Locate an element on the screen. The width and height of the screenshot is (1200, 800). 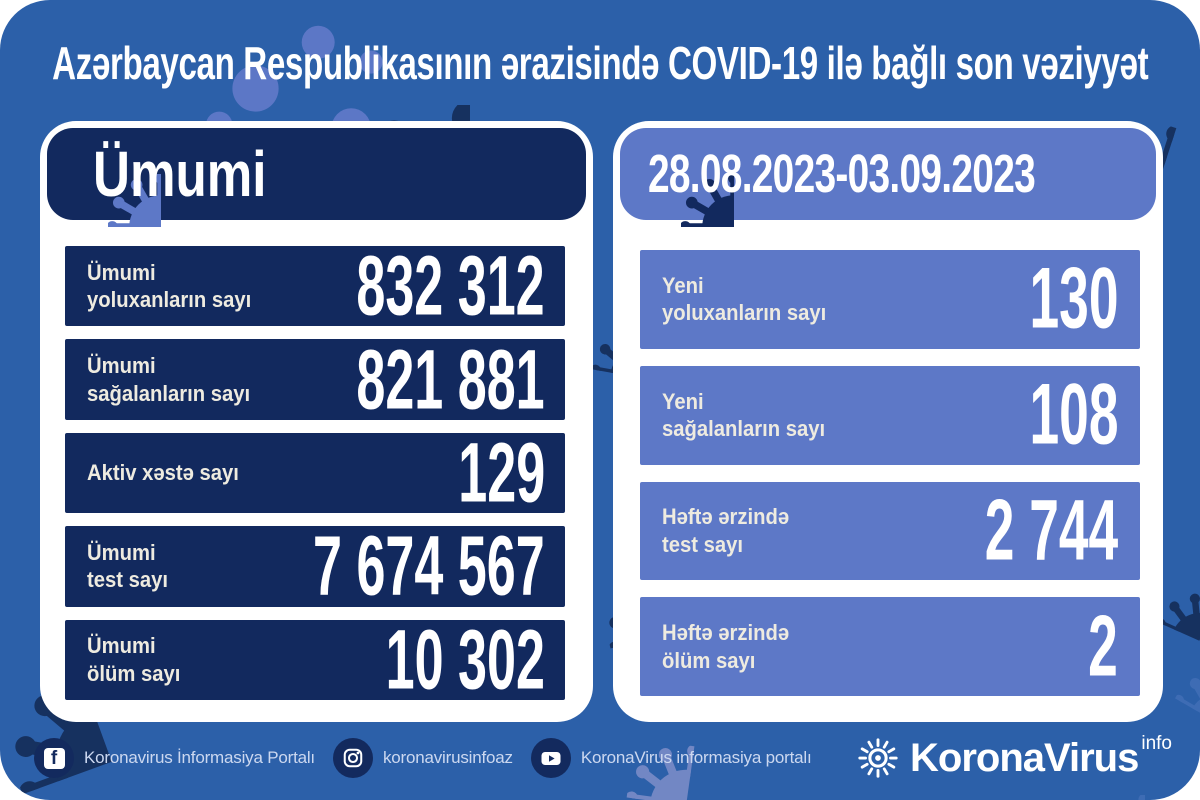
stat-value: 832 312 is located at coordinates (450, 285).